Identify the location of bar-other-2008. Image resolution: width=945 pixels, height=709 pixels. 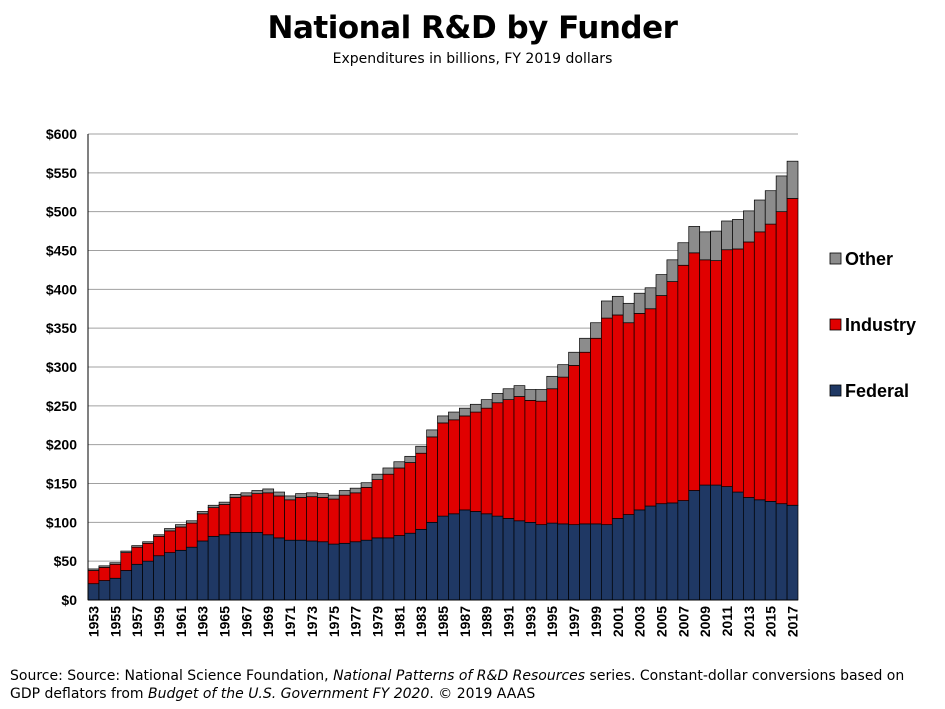
(694, 240).